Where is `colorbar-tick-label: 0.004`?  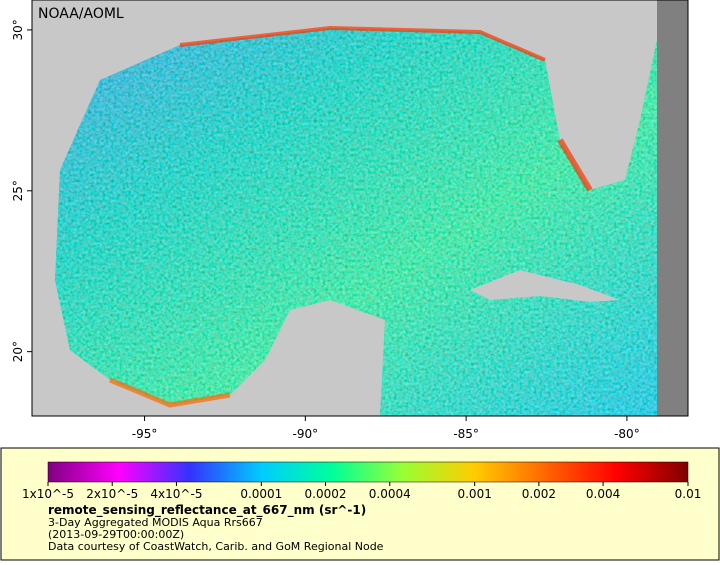
colorbar-tick-label: 0.004 is located at coordinates (603, 494).